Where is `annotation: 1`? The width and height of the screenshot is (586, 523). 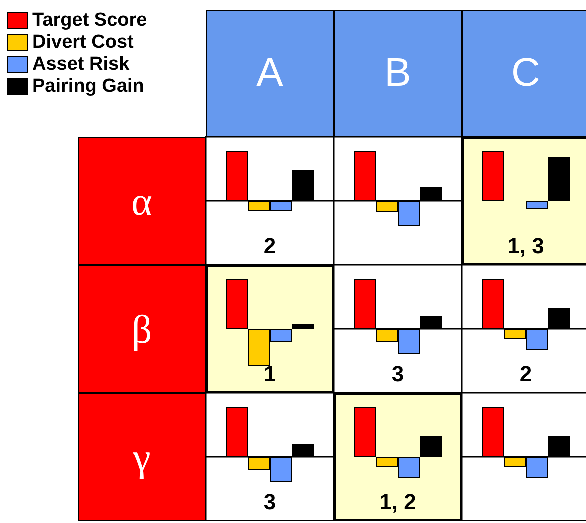
annotation: 1 is located at coordinates (270, 374).